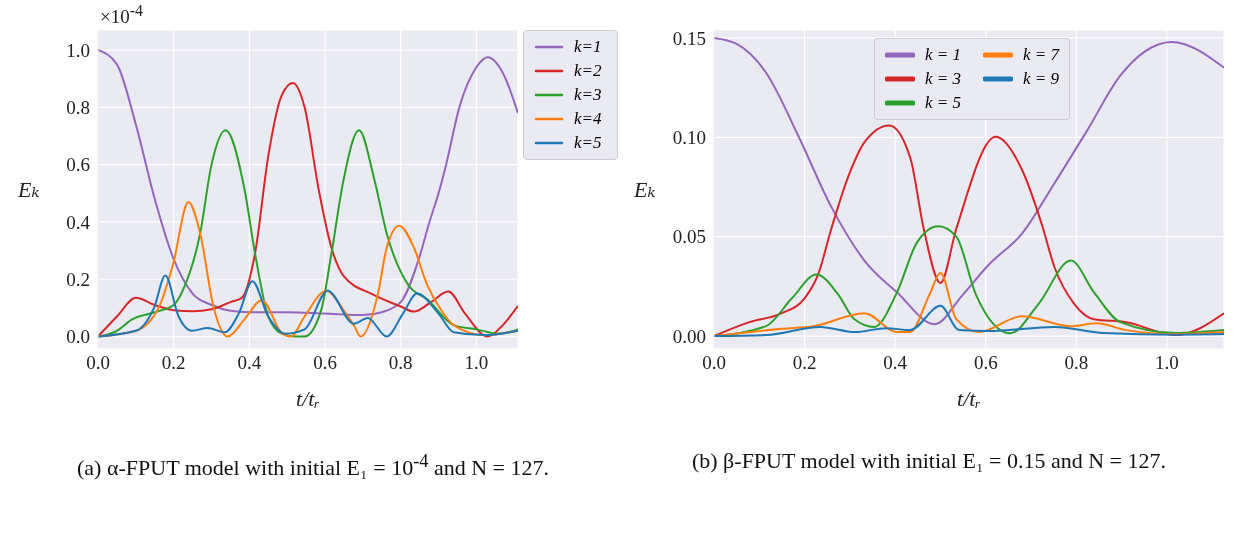  Describe the element at coordinates (689, 336) in the screenshot. I see `y-tick-label: 0.00` at that location.